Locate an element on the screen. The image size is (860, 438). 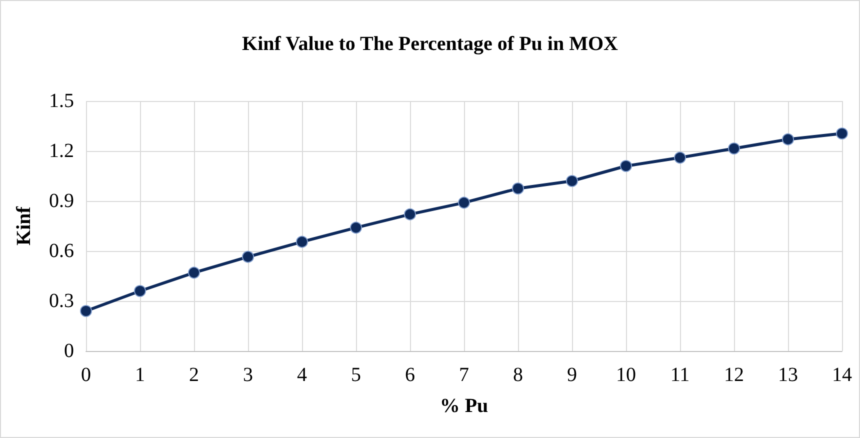
x-tick-label: 12 is located at coordinates (734, 375).